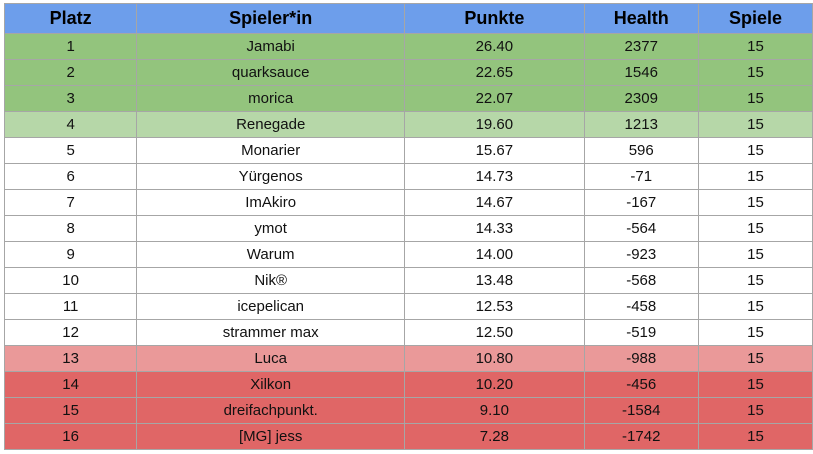 This screenshot has height=454, width=813. Describe the element at coordinates (271, 332) in the screenshot. I see `cell-spieler: strammer max` at that location.